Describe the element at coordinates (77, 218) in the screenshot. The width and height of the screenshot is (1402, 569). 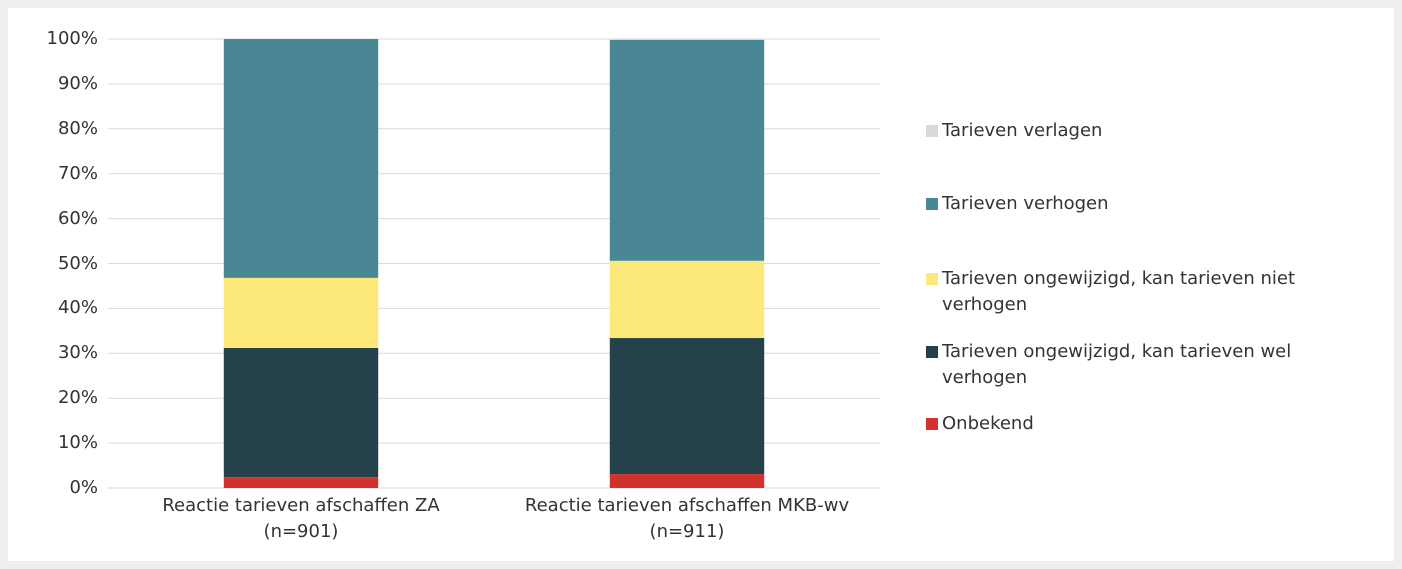
I see `y-tick-label: 60%` at that location.